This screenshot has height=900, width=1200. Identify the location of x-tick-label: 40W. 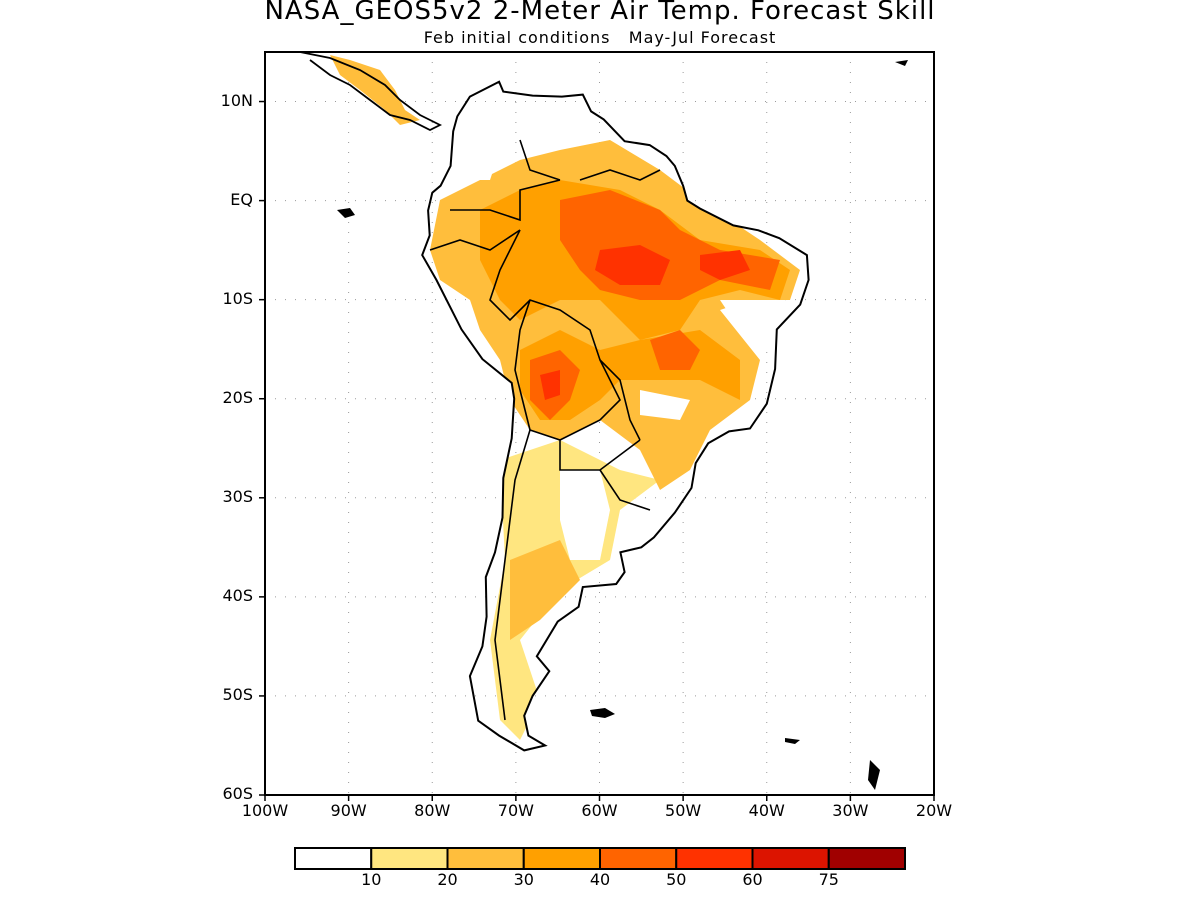
(766, 810).